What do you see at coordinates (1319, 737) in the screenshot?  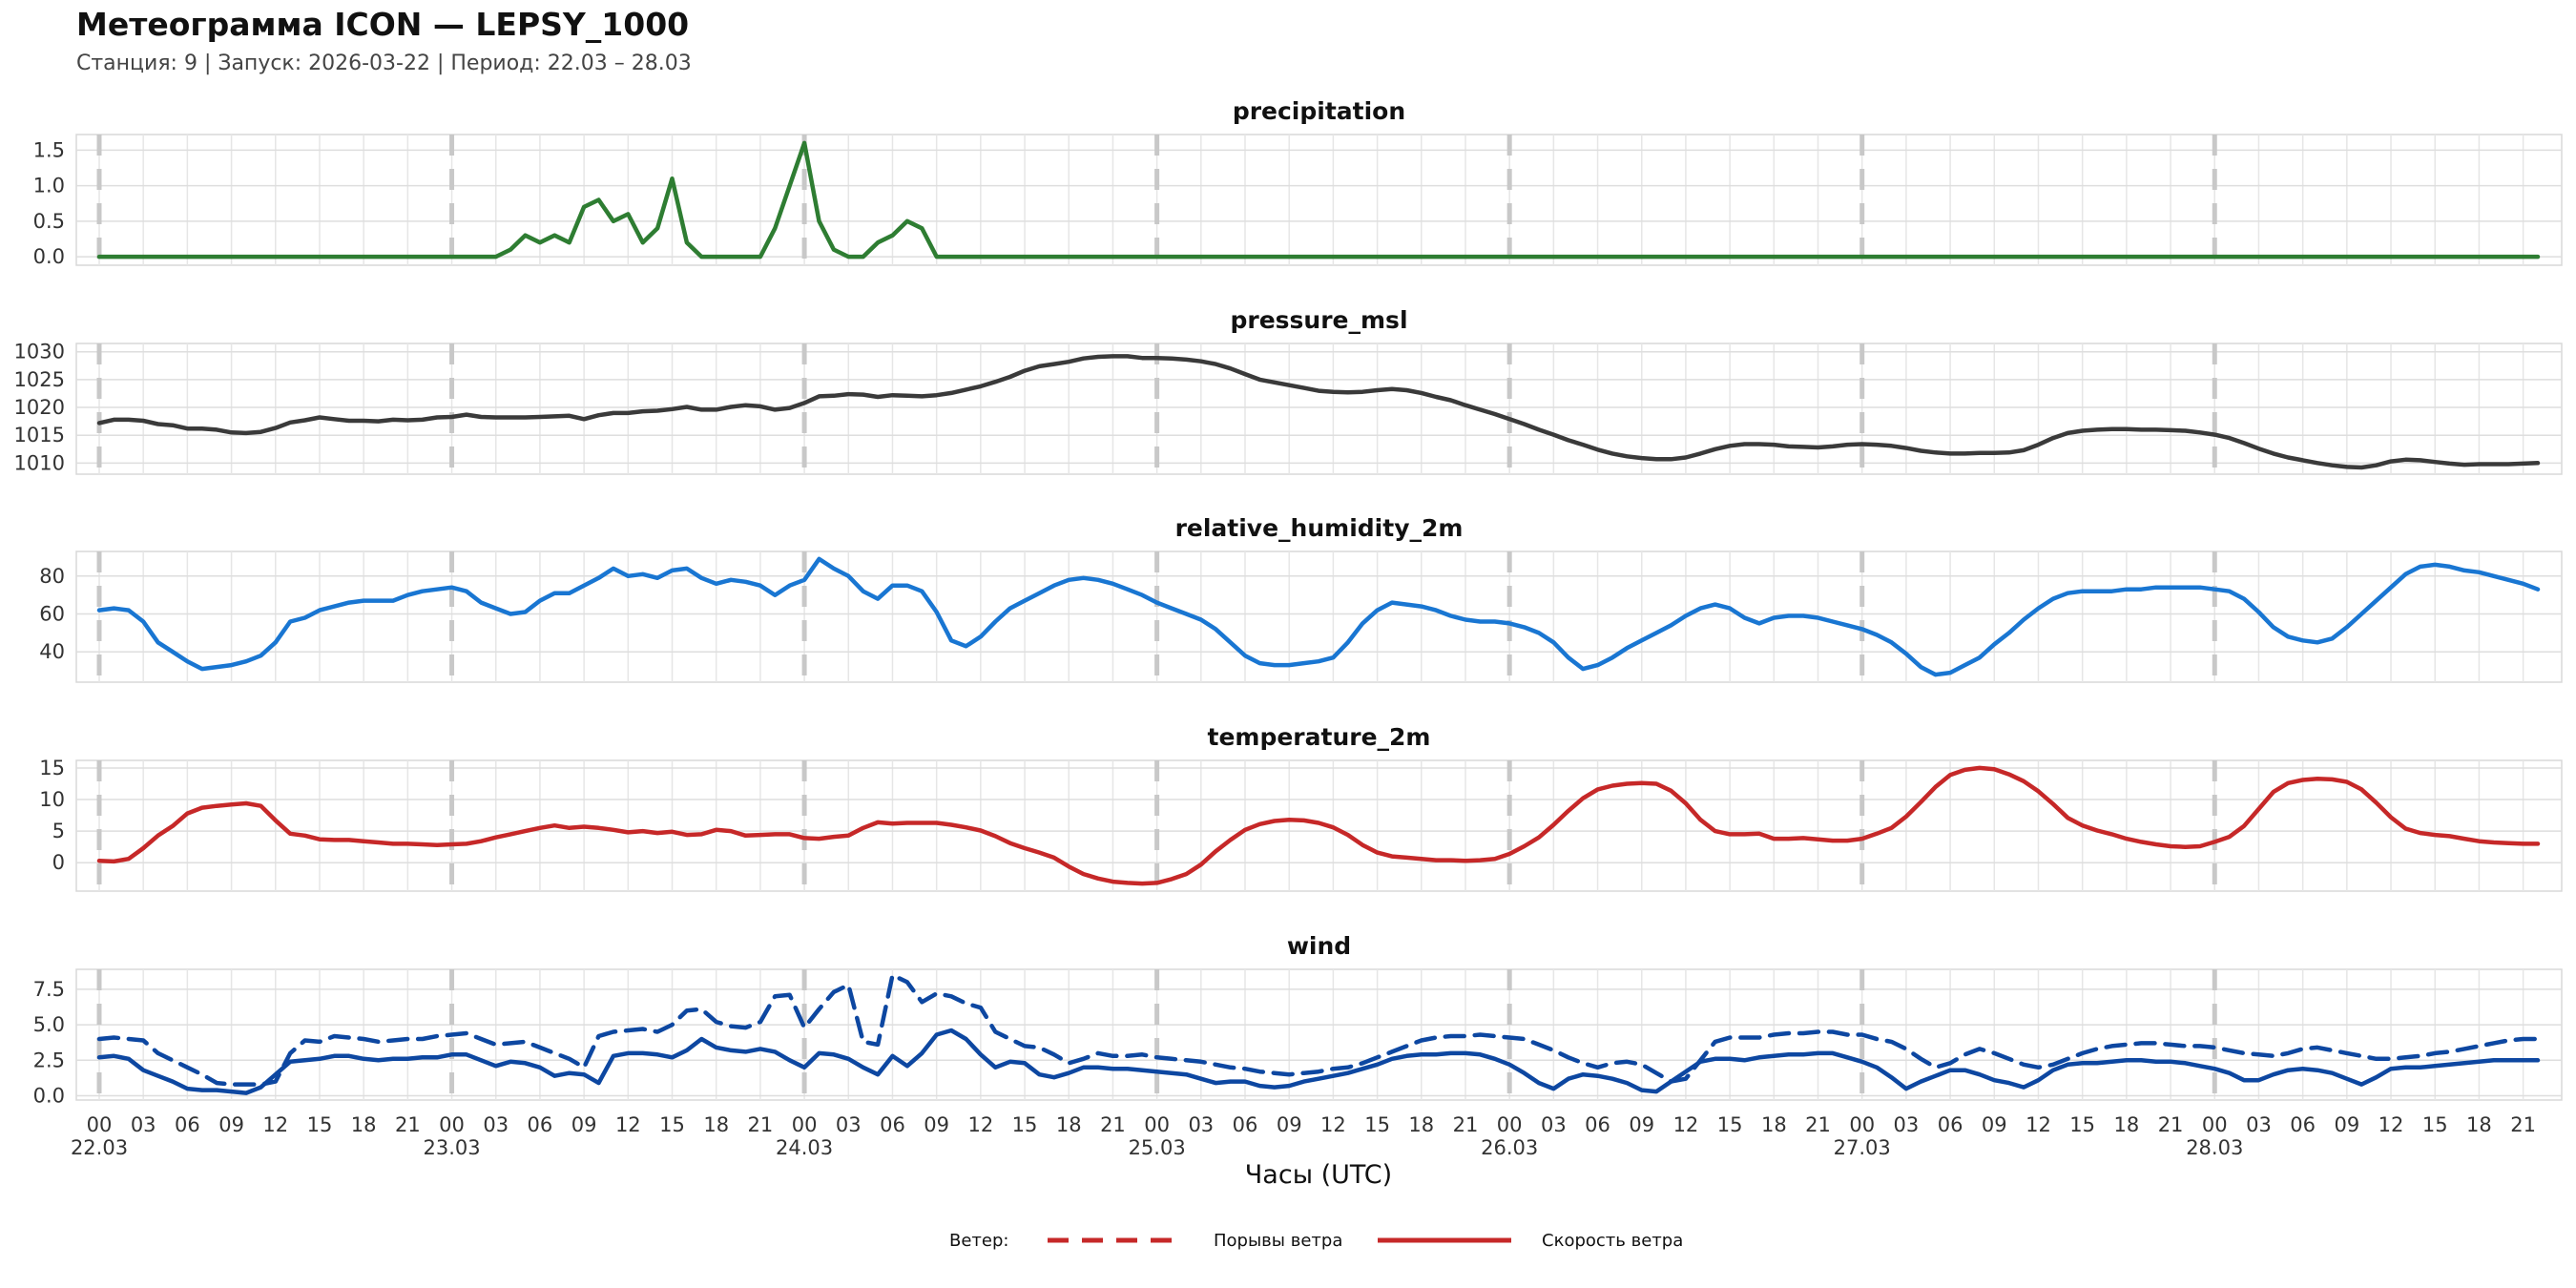 I see `panel-title-temperature_2m: temperature_2m` at bounding box center [1319, 737].